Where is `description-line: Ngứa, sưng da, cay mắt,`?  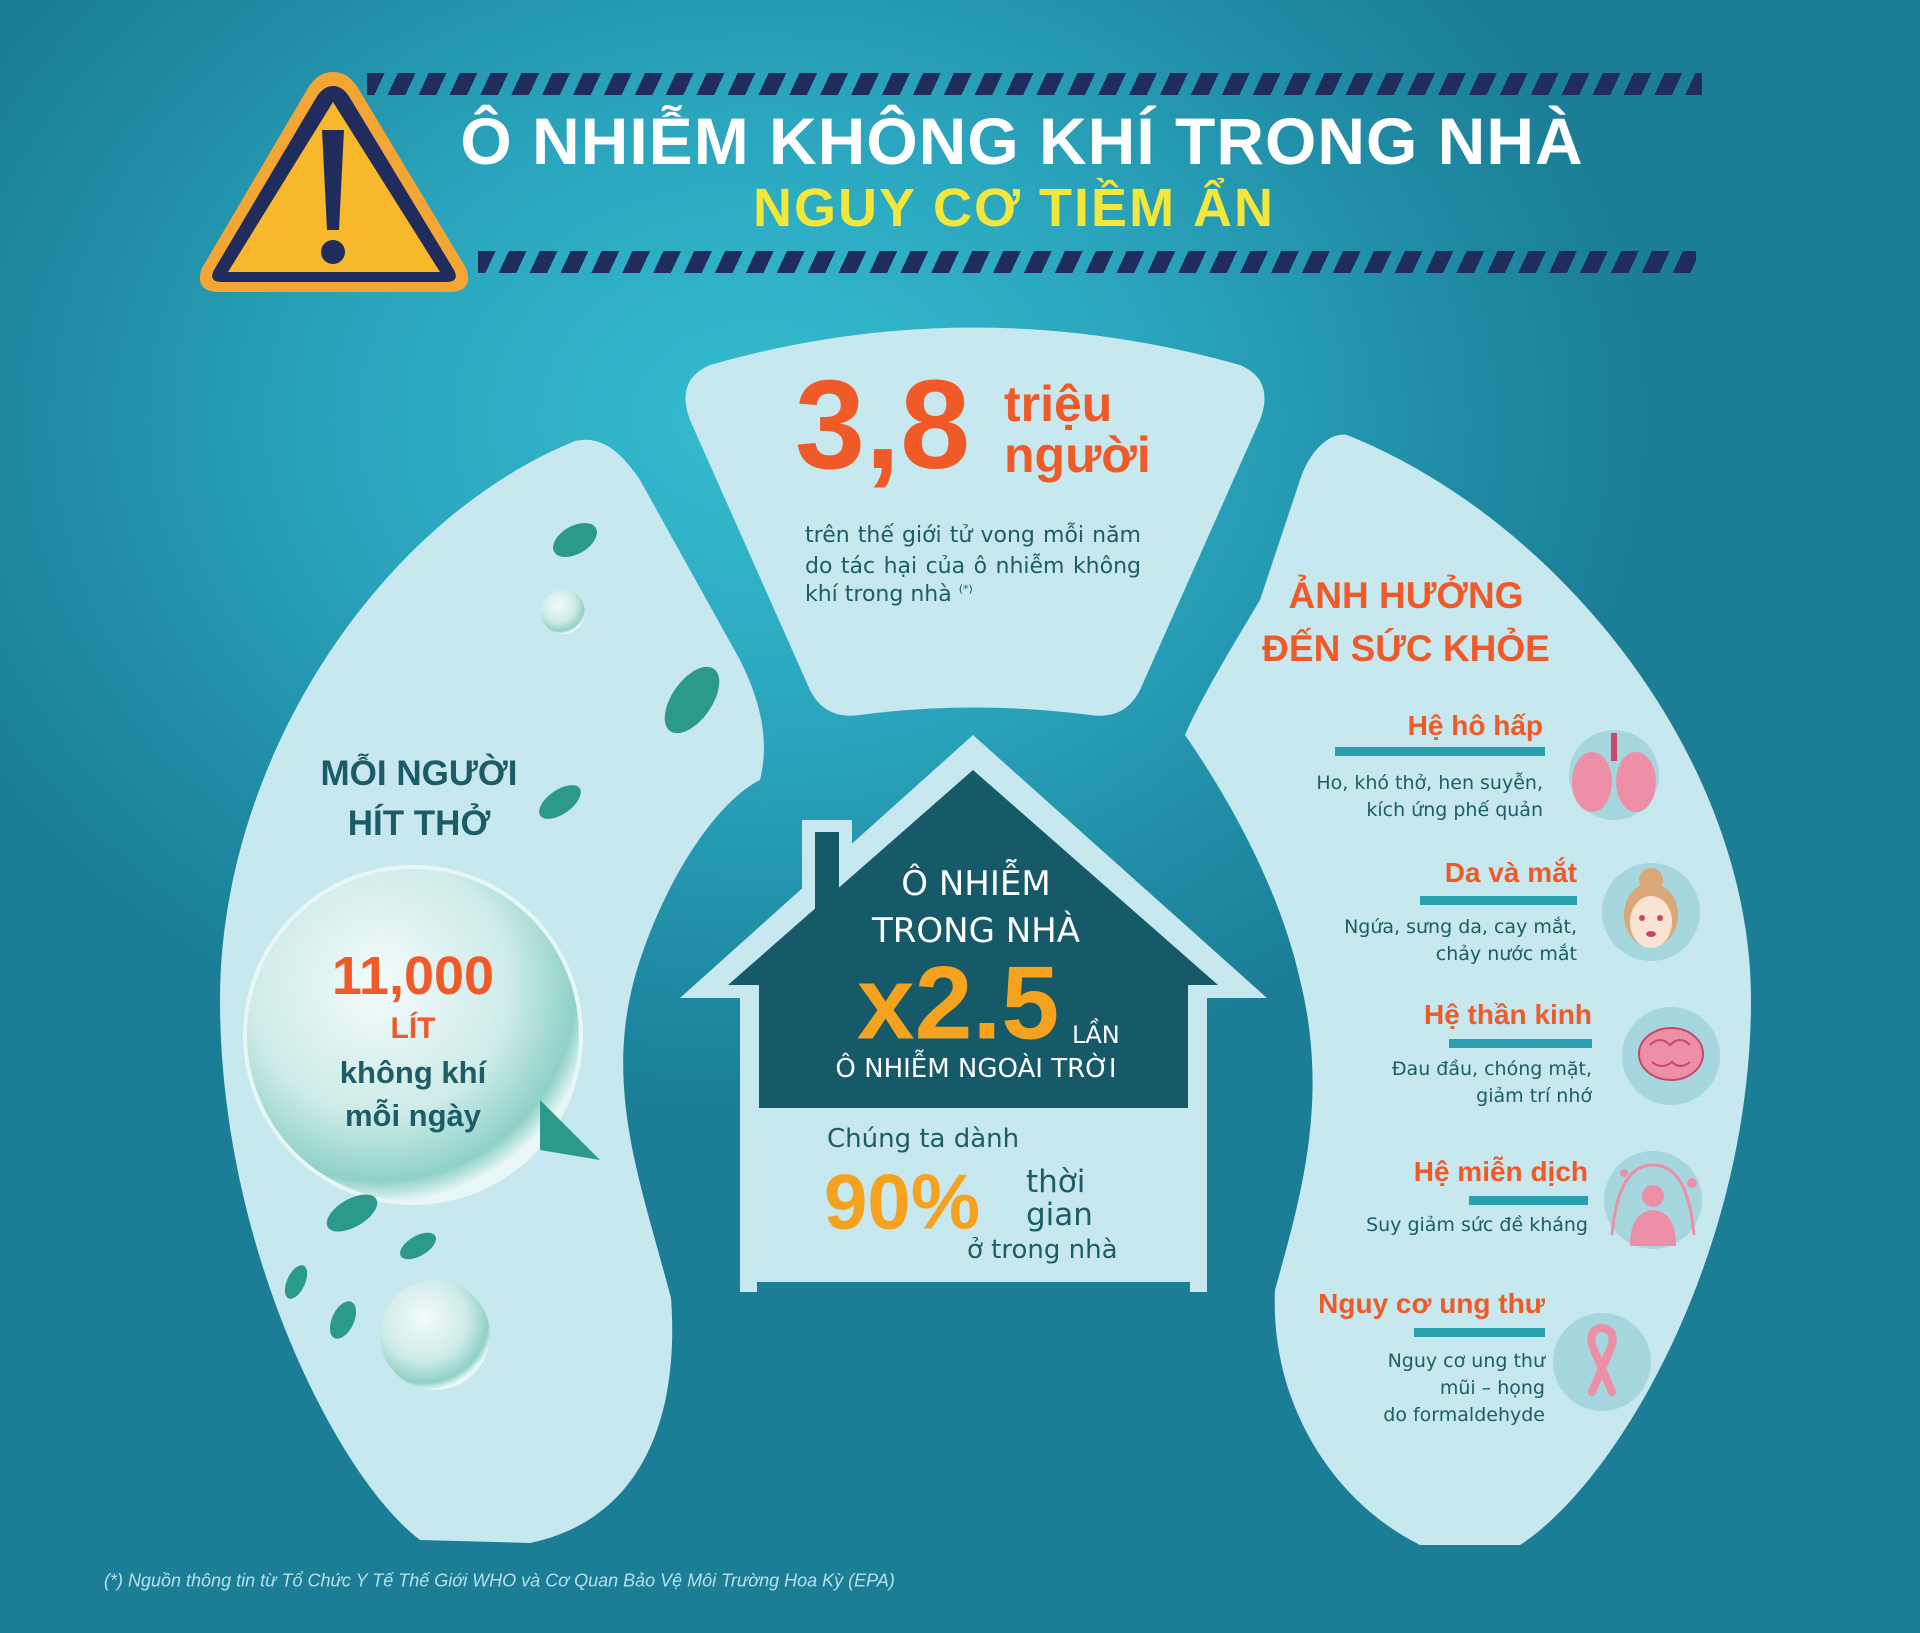
description-line: Ngứa, sưng da, cay mắt, is located at coordinates (1460, 927).